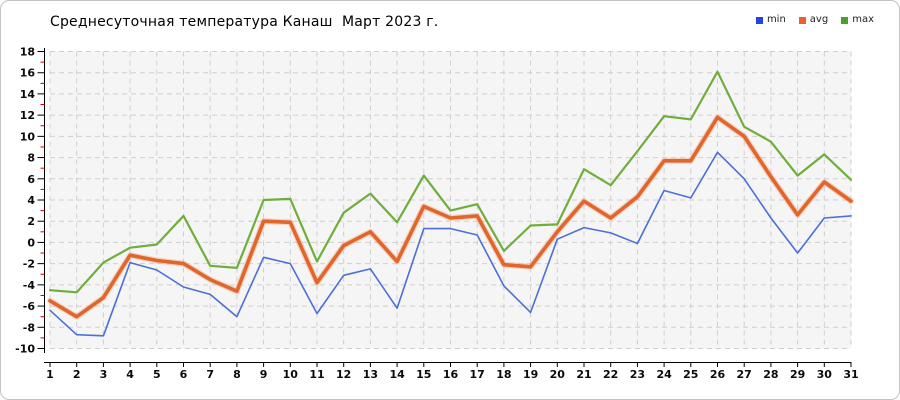 The height and width of the screenshot is (400, 900). What do you see at coordinates (27, 115) in the screenshot?
I see `y-axis-label: 12` at bounding box center [27, 115].